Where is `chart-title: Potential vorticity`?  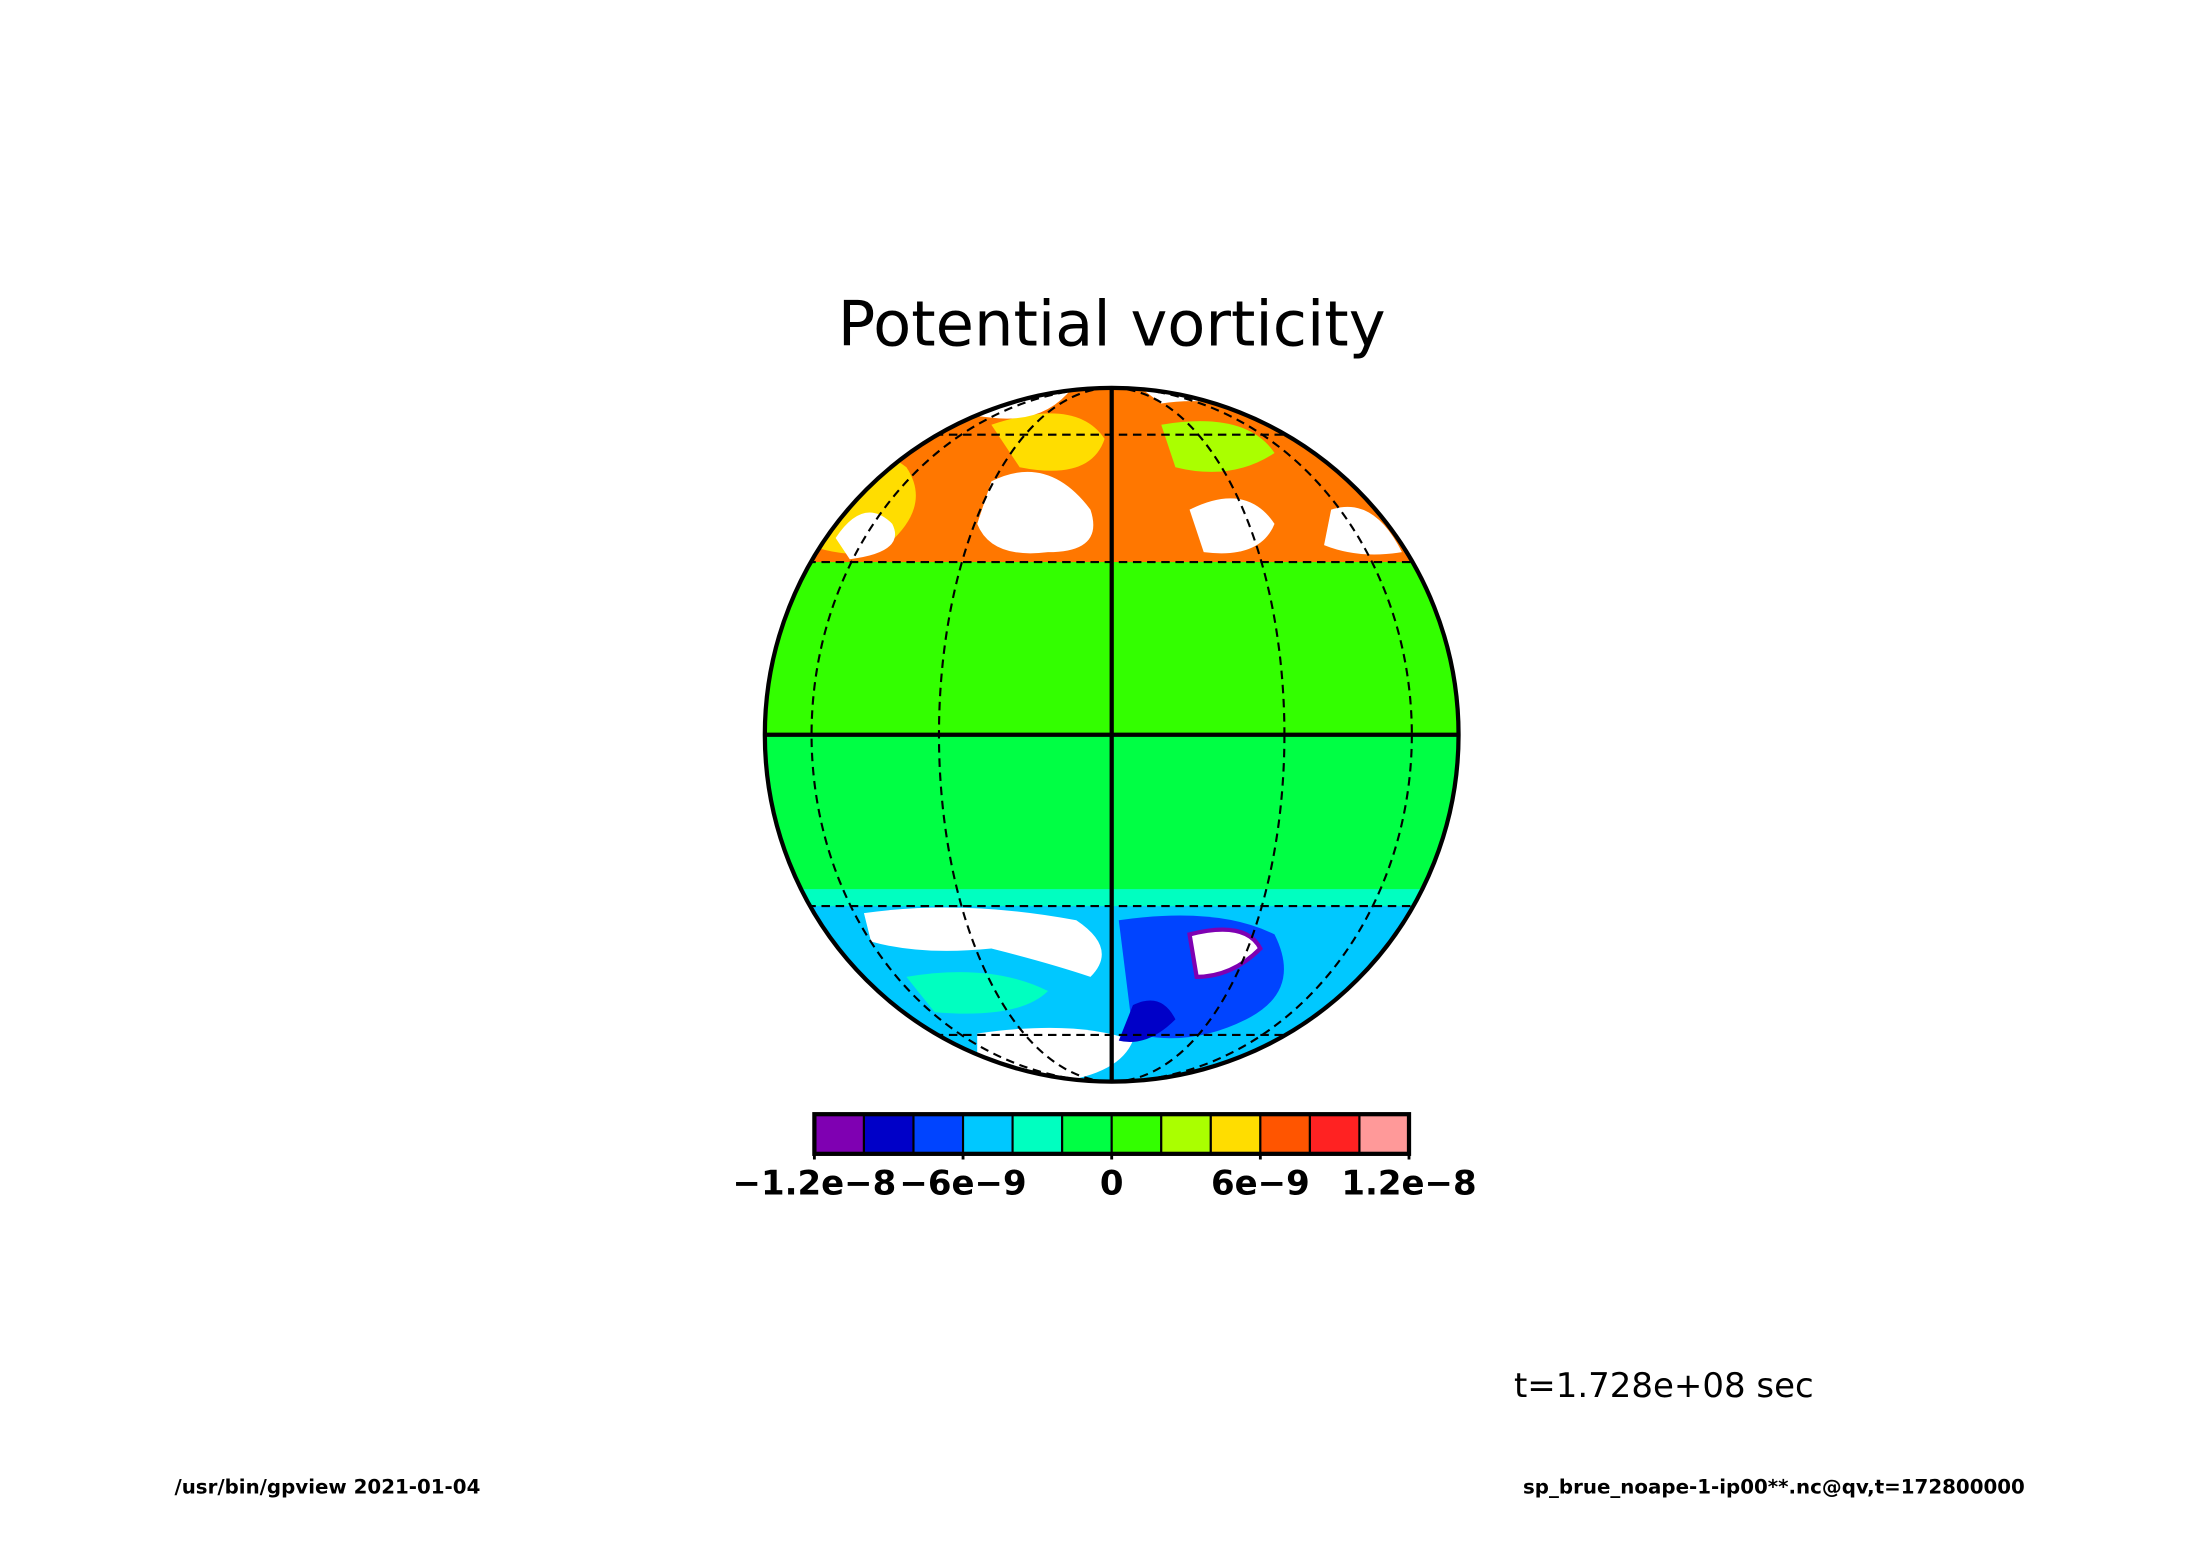
chart-title: Potential vorticity is located at coordinates (1112, 324).